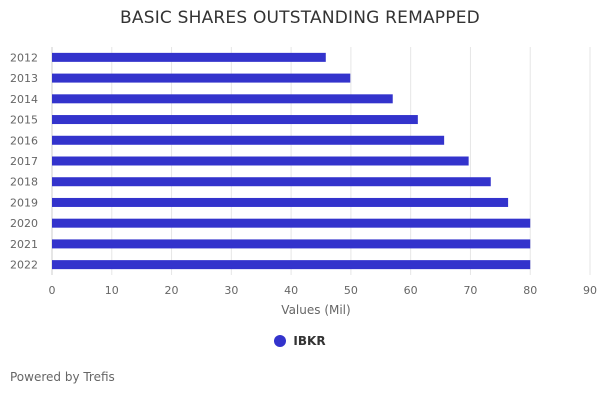  What do you see at coordinates (271, 182) in the screenshot?
I see `bar-2018` at bounding box center [271, 182].